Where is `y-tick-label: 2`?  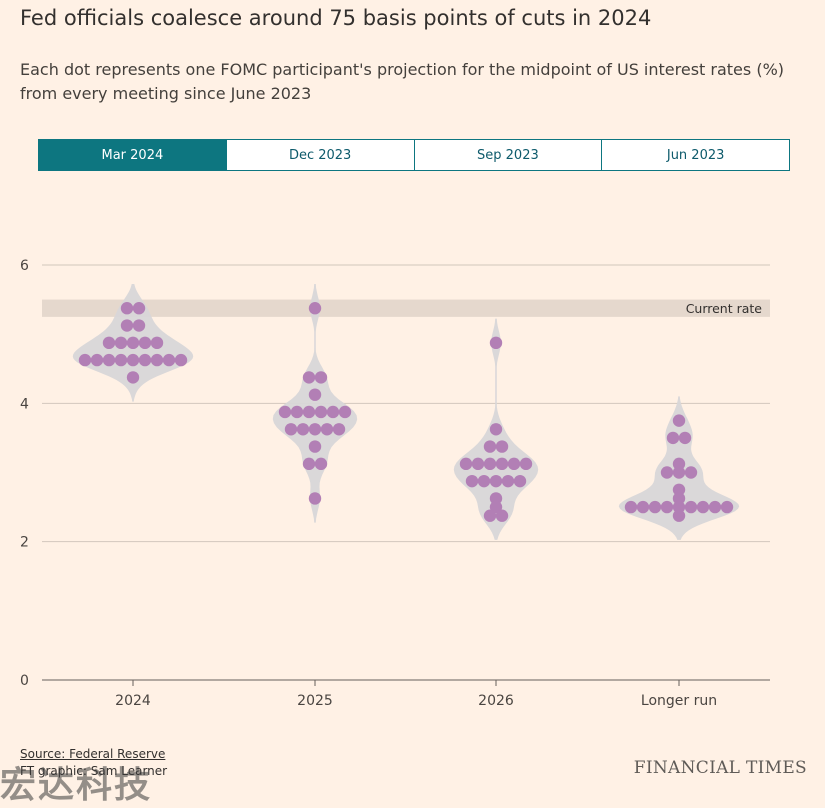 y-tick-label: 2 is located at coordinates (24, 543).